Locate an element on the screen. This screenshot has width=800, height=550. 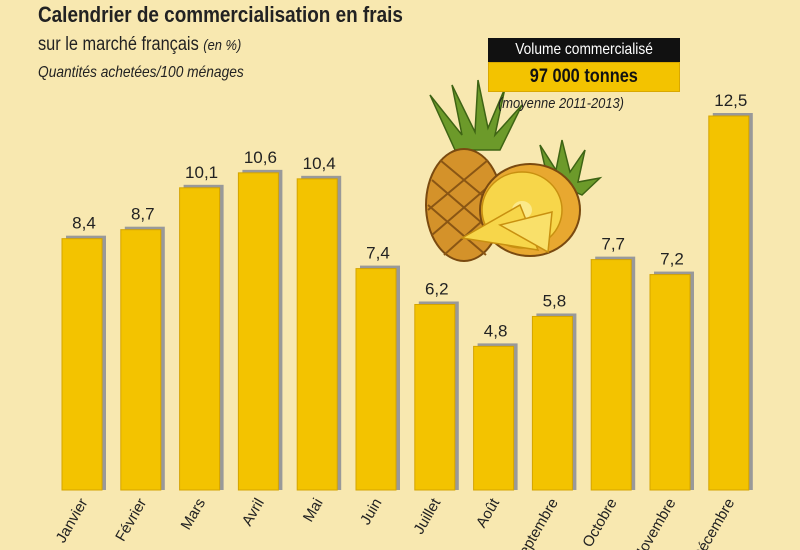
subtitle-text: sur le marché français is located at coordinates (118, 44).